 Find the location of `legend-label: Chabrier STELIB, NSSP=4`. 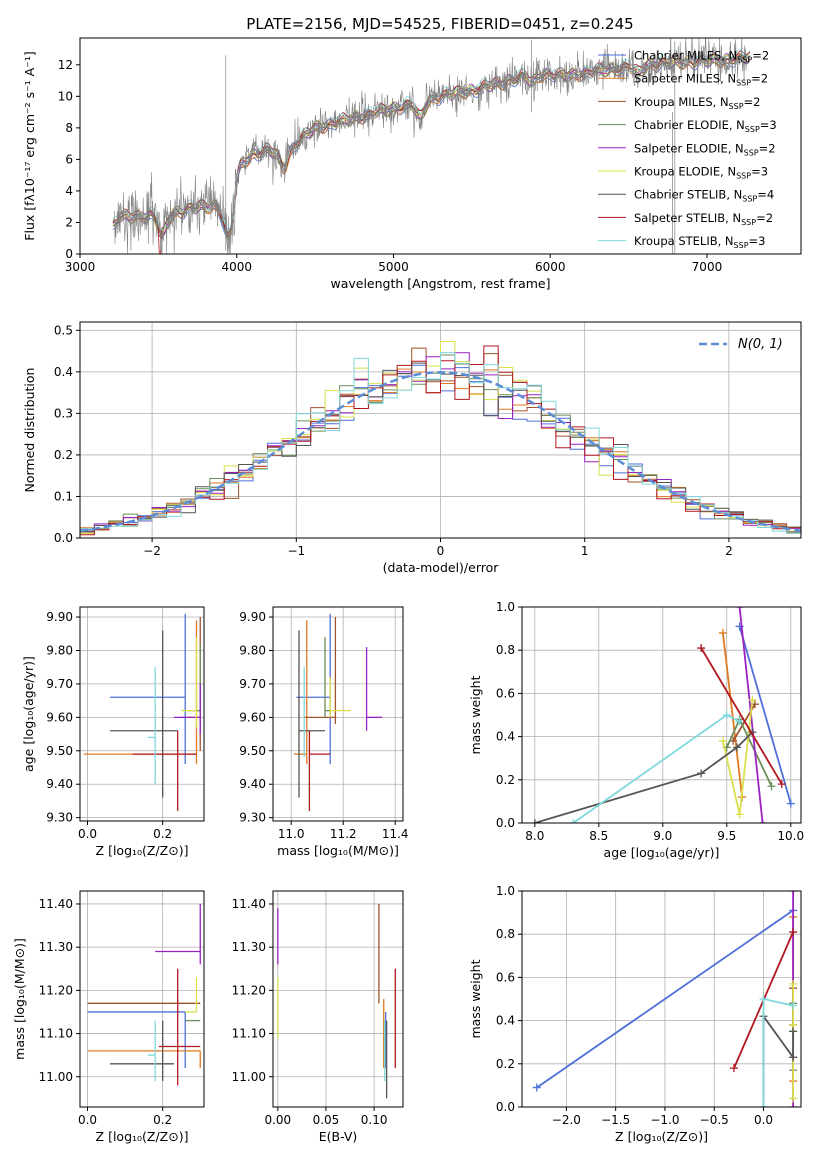

legend-label: Chabrier STELIB, NSSP=4 is located at coordinates (704, 196).